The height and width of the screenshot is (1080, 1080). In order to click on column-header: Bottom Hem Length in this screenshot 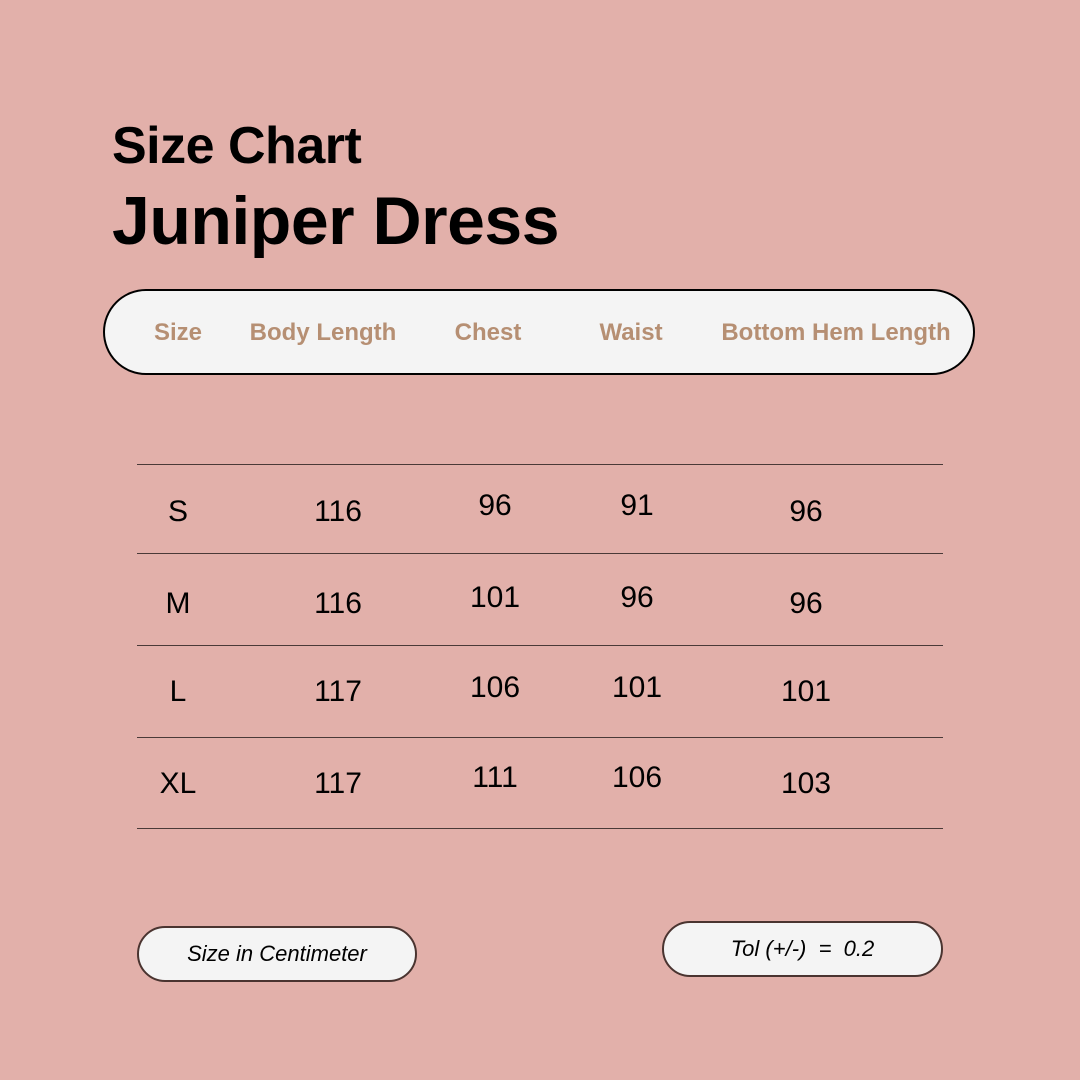, I will do `click(836, 332)`.